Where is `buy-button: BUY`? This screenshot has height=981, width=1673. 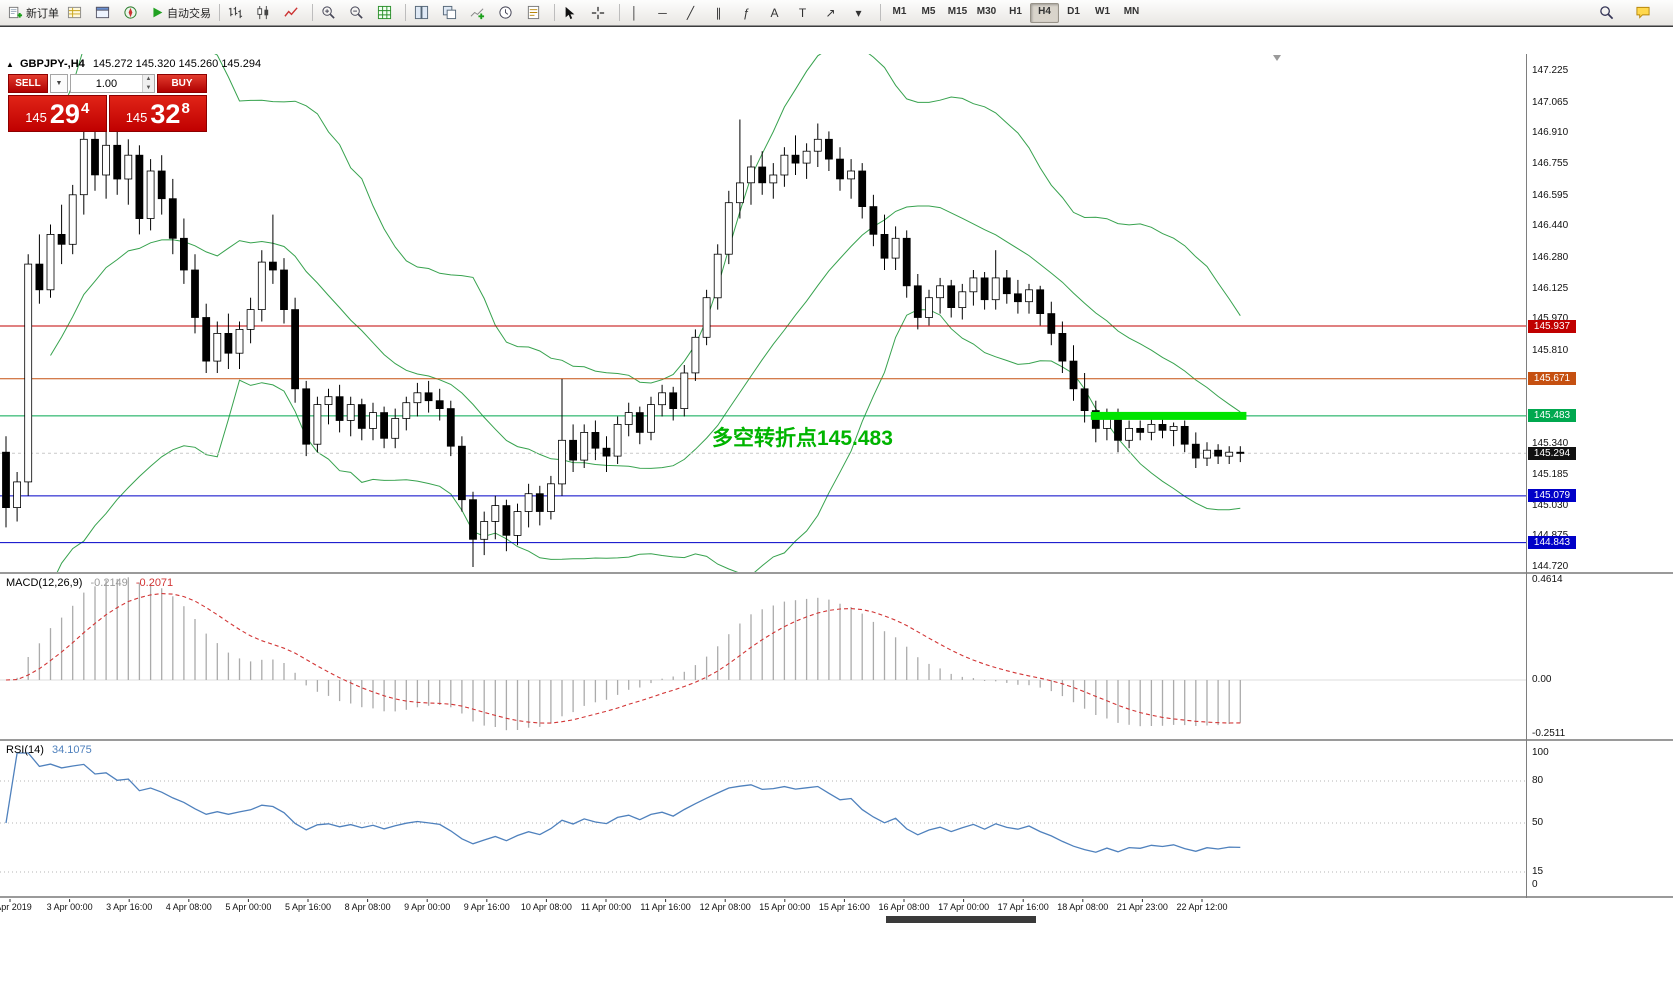 buy-button: BUY is located at coordinates (182, 83).